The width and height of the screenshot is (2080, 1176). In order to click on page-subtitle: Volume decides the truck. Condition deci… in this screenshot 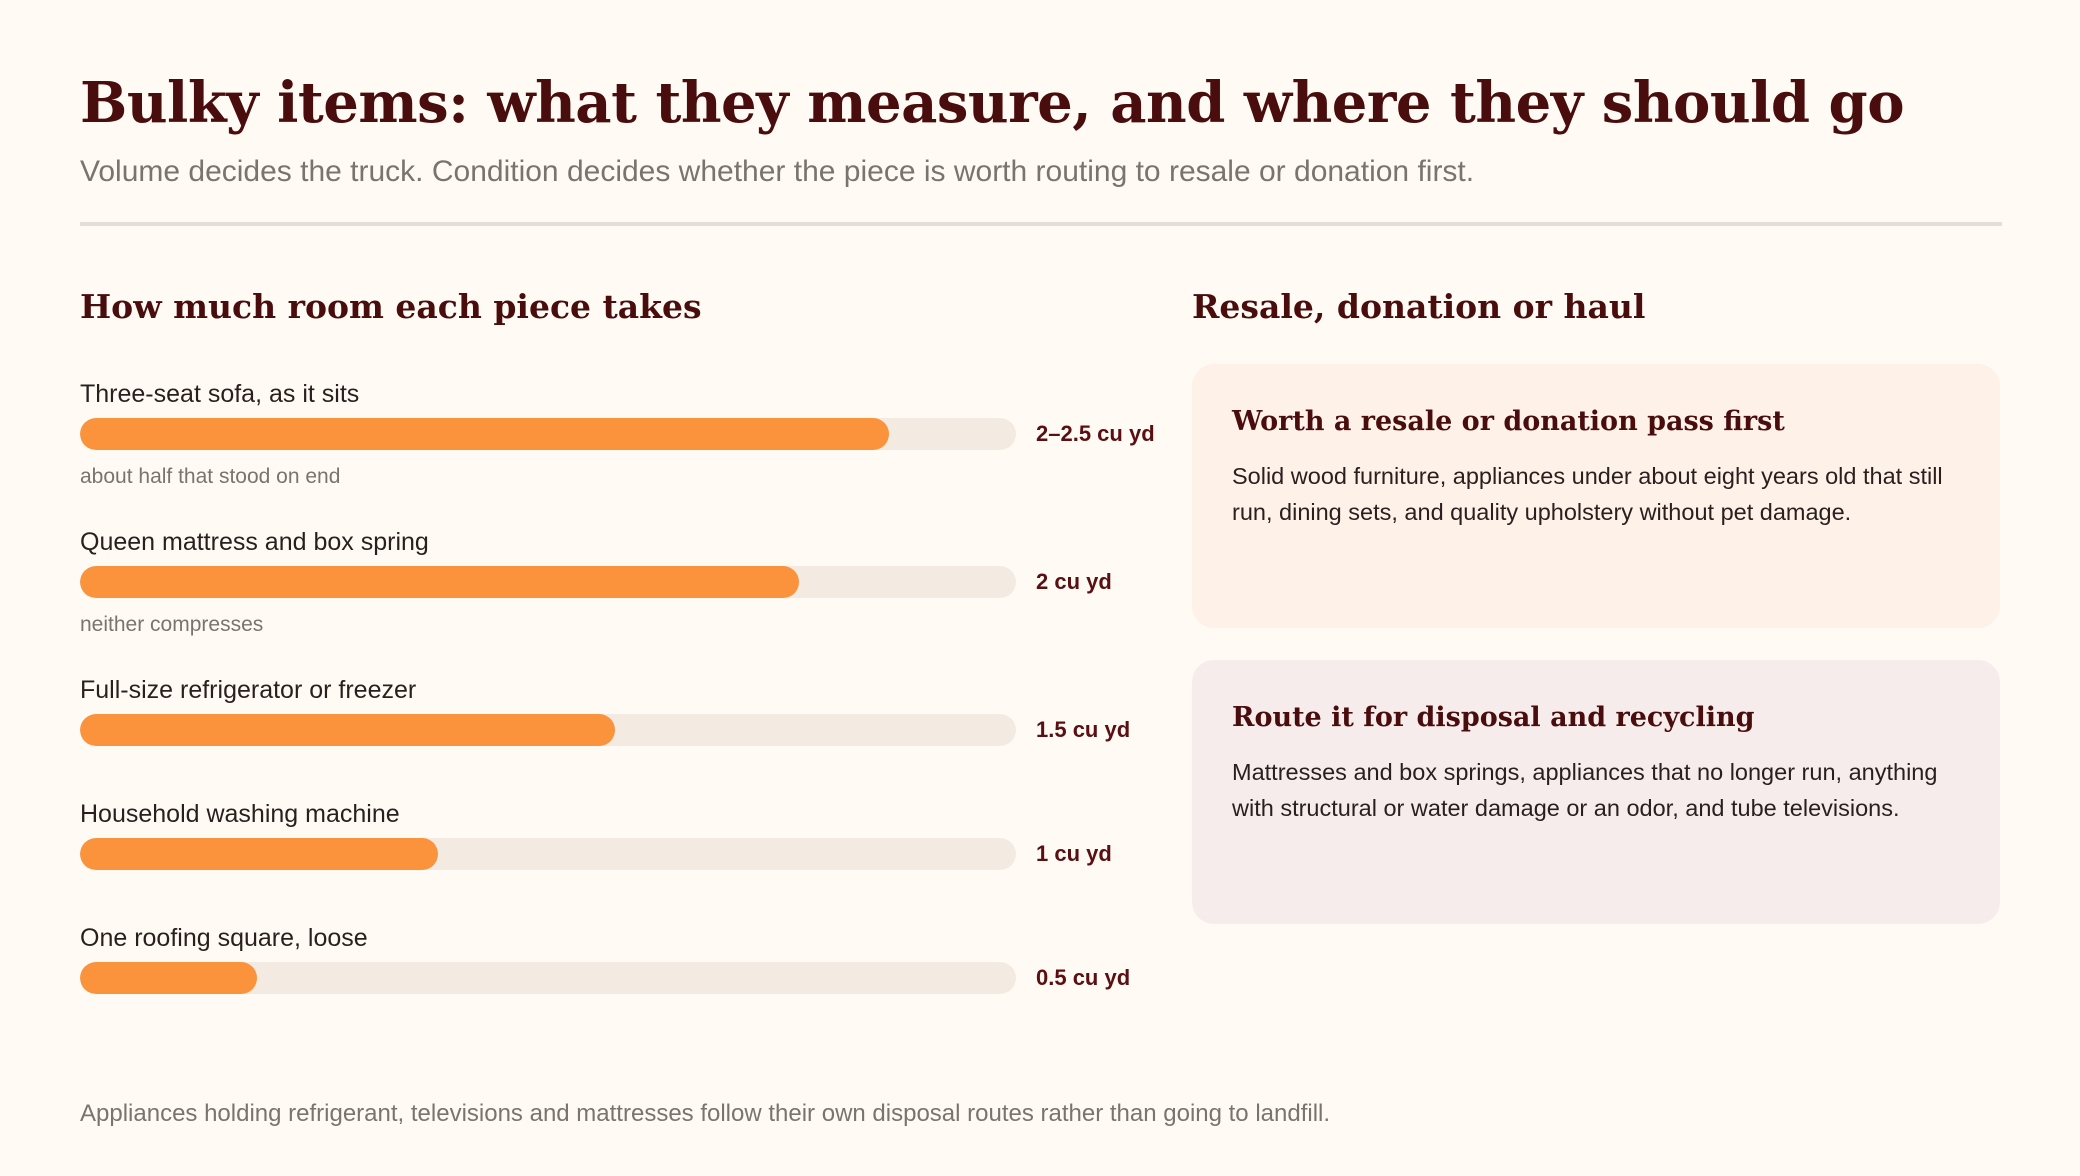, I will do `click(777, 171)`.